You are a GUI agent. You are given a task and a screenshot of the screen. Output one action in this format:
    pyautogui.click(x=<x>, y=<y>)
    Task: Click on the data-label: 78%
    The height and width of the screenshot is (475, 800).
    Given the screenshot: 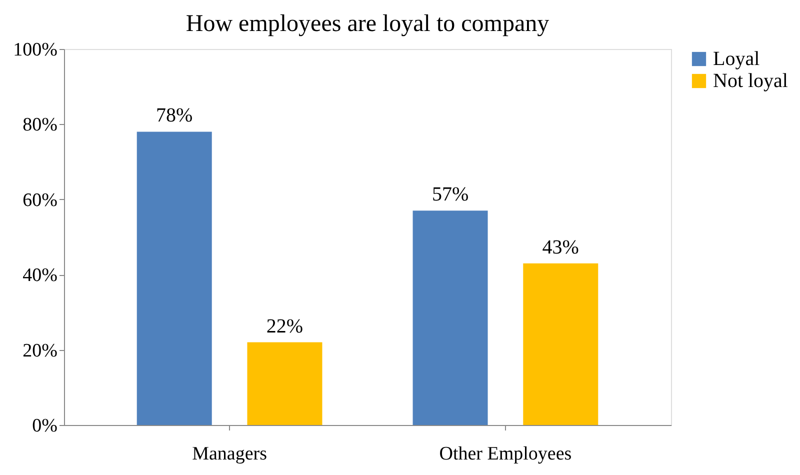 What is the action you would take?
    pyautogui.click(x=174, y=115)
    